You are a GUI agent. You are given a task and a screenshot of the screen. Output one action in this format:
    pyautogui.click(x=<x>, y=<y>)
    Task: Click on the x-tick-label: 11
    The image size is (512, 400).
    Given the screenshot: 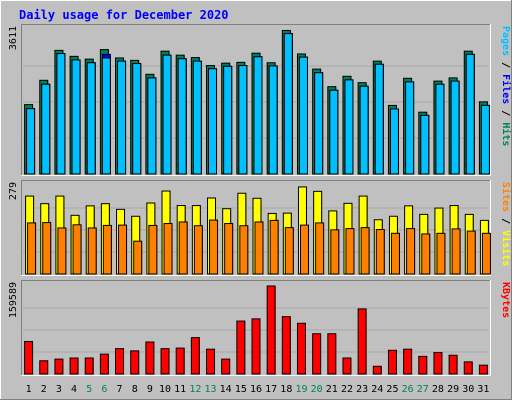 What is the action you would take?
    pyautogui.click(x=180, y=389)
    